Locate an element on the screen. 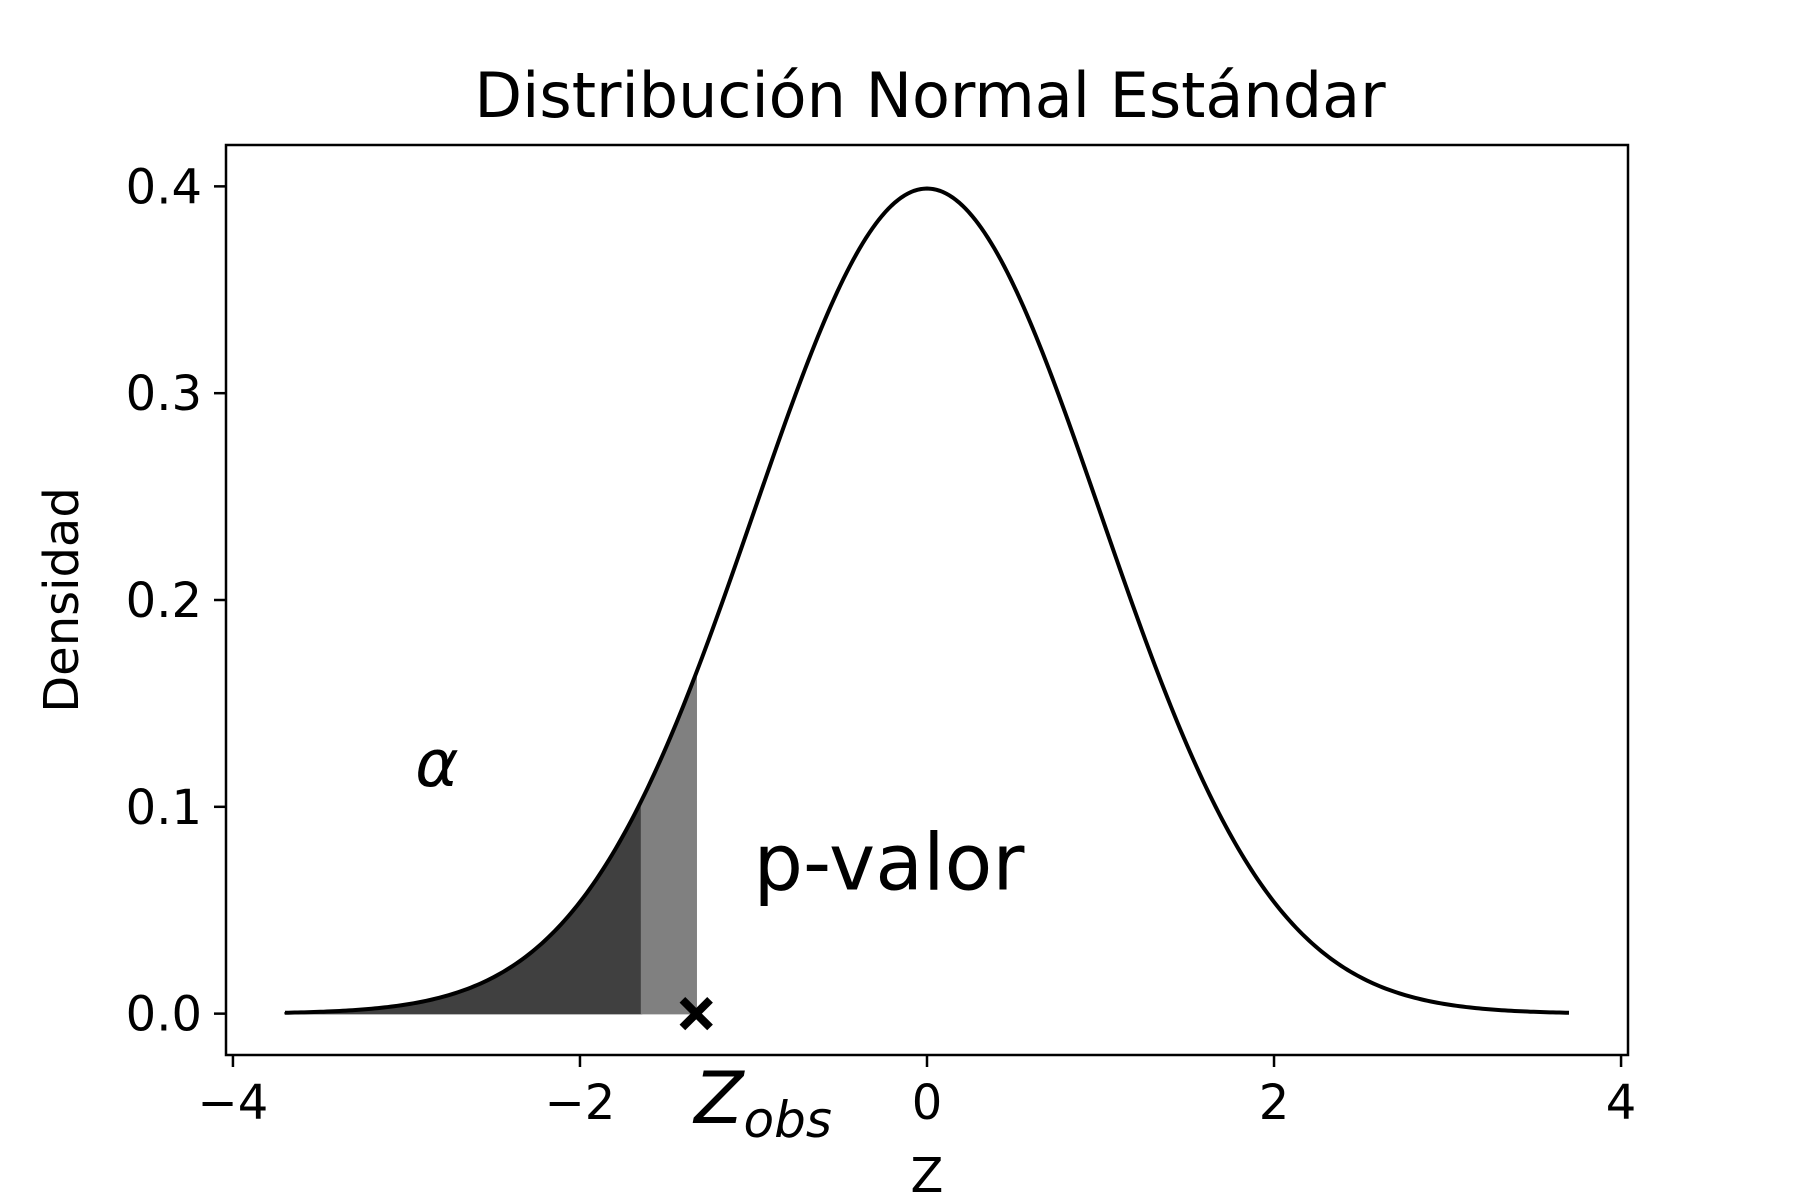 Image resolution: width=1800 pixels, height=1200 pixels. z-obs-subscript: obs is located at coordinates (788, 1120).